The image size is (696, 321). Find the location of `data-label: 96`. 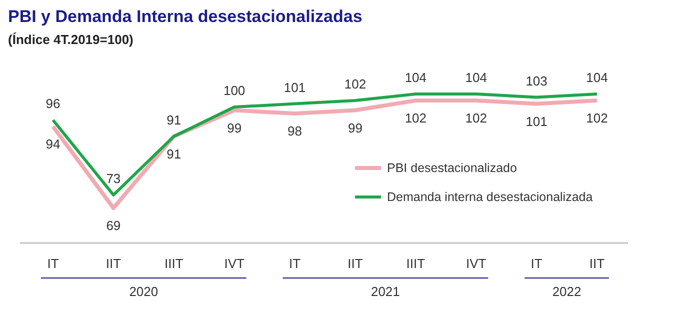

data-label: 96 is located at coordinates (53, 104).